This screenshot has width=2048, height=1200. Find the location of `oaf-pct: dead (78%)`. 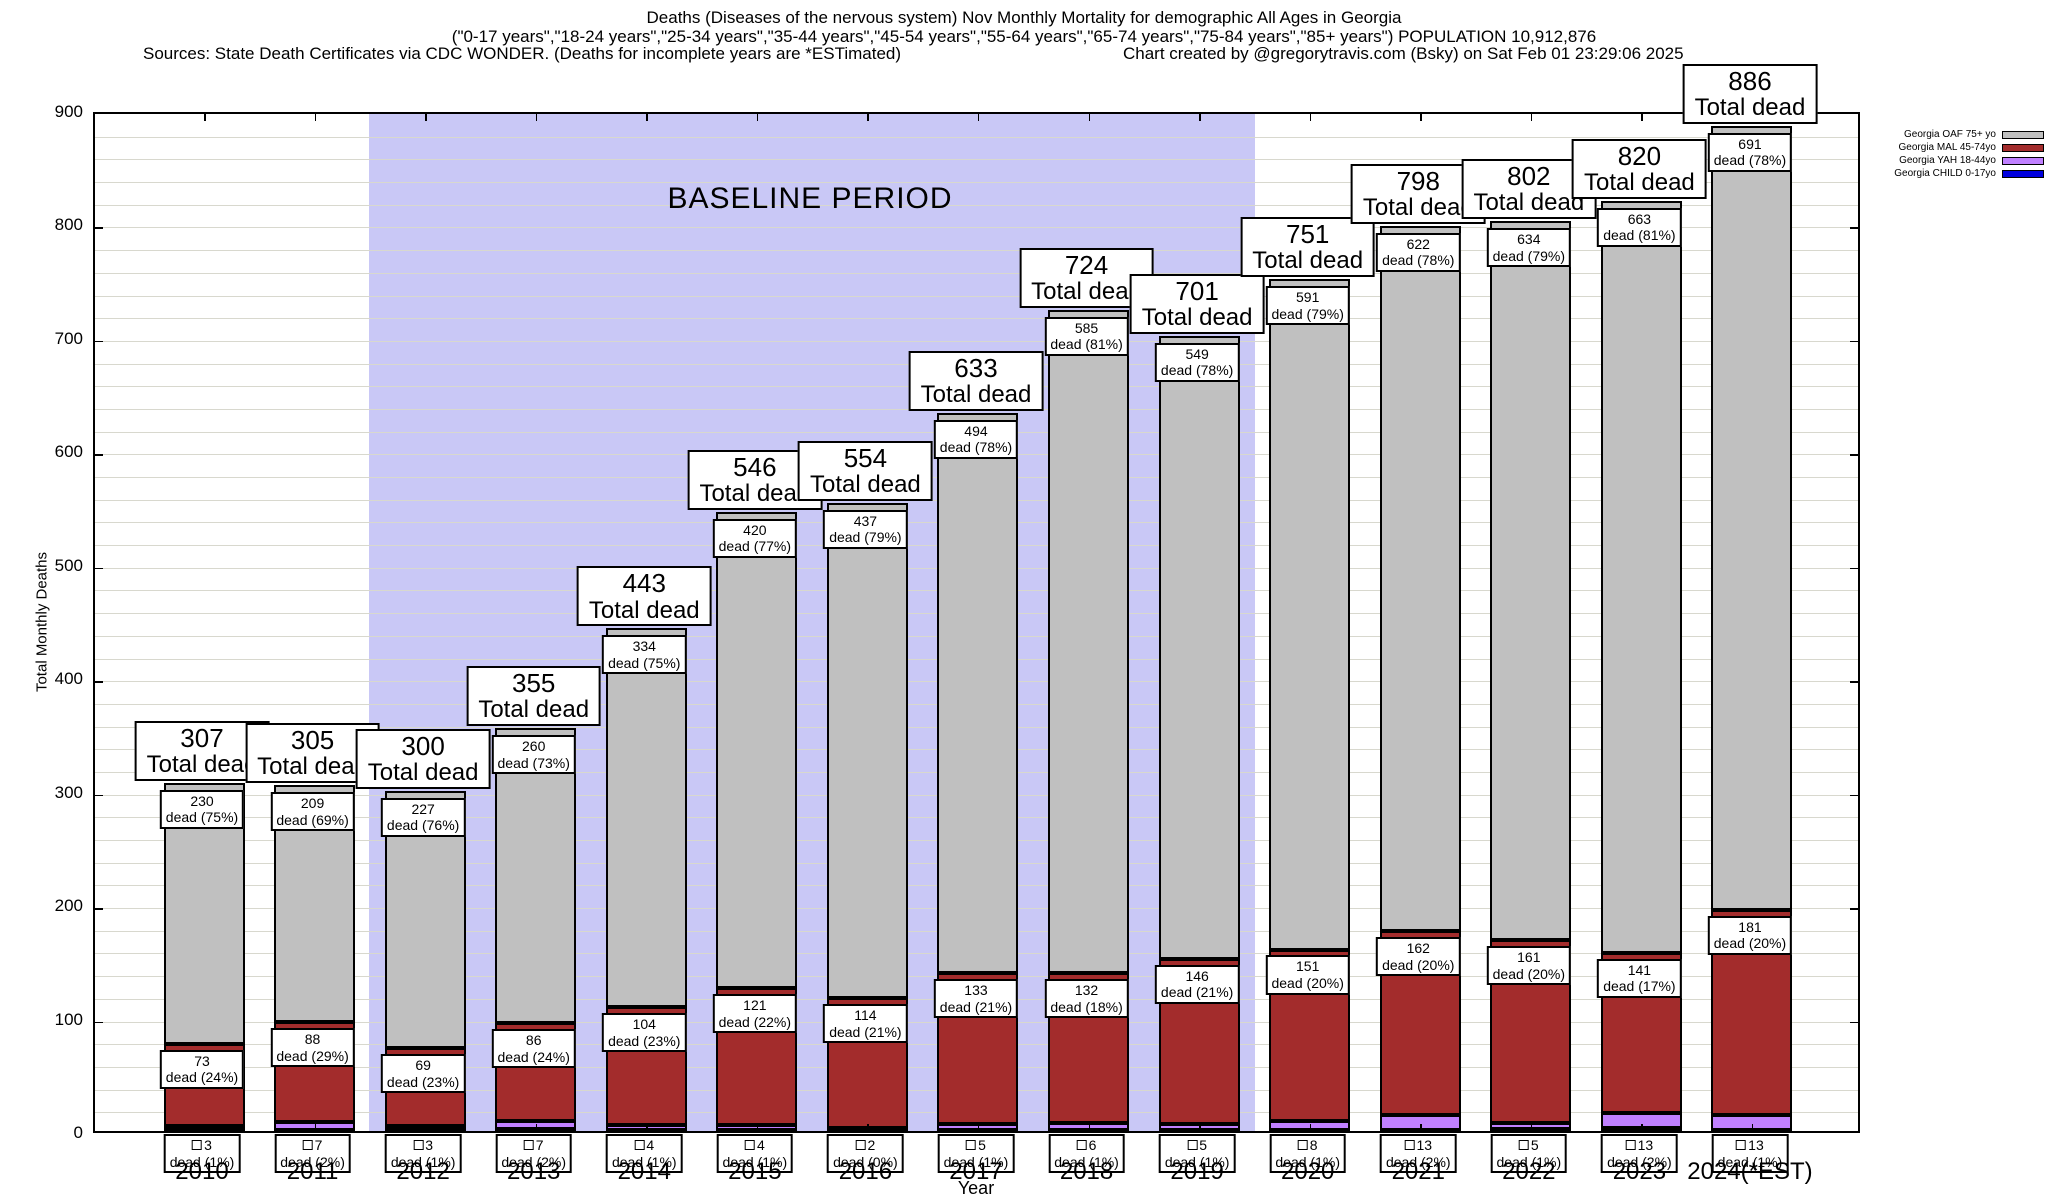

oaf-pct: dead (78%) is located at coordinates (1418, 260).